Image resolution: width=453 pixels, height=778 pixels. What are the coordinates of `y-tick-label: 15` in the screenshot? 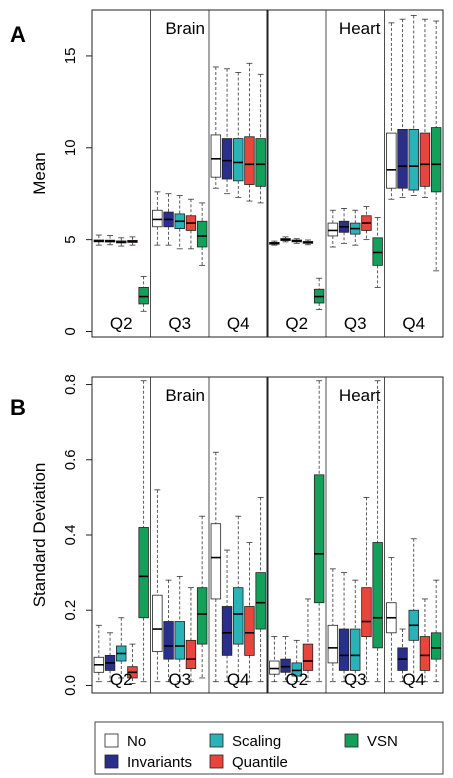 It's located at (70, 56).